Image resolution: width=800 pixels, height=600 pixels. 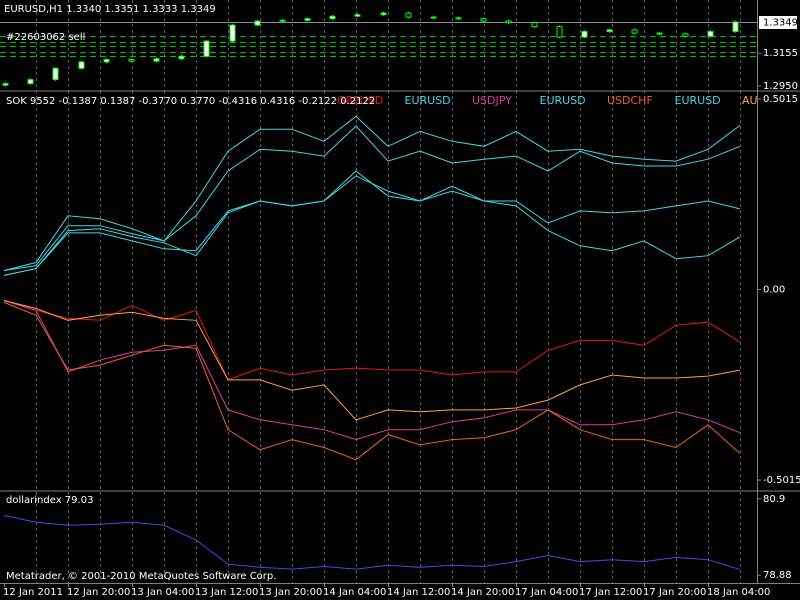 I want to click on chart-title: EURUSD,H1 1.3340 1.3351 1.3333 1.3349, so click(x=110, y=9).